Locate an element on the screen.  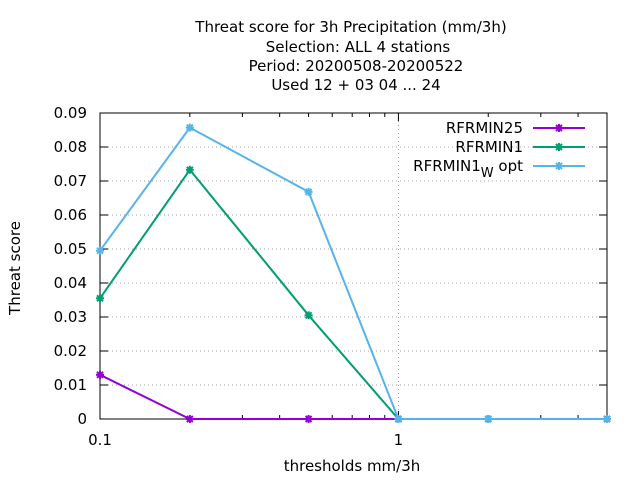
x-axis-label: thresholds mm/3h is located at coordinates (352, 466).